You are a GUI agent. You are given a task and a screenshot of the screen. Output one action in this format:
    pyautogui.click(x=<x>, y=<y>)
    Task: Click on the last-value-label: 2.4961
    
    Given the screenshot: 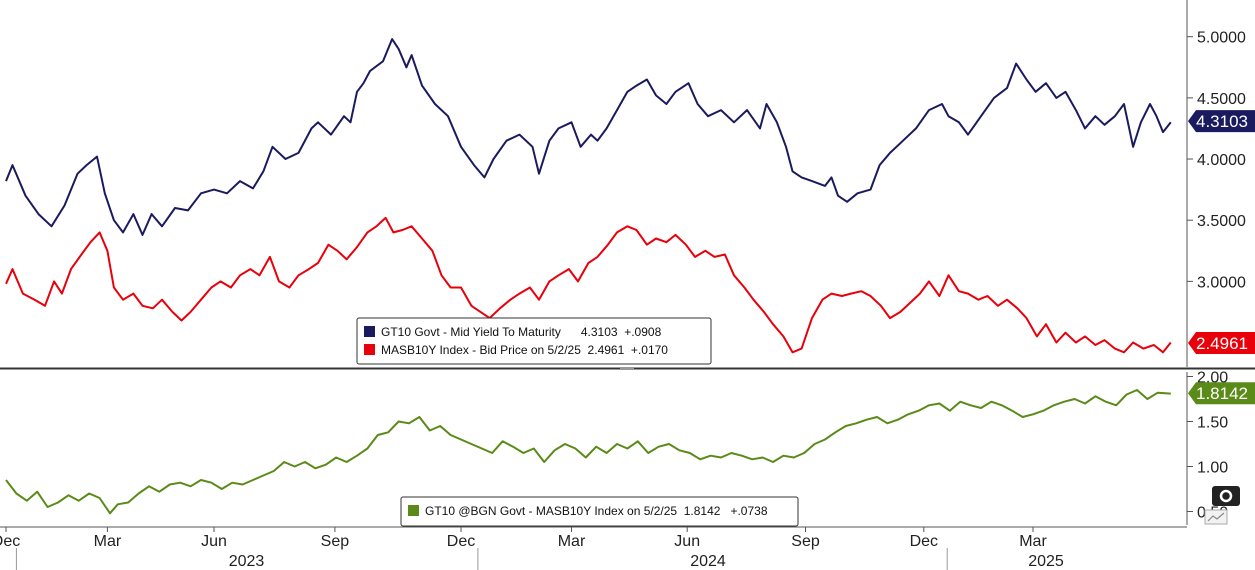 What is the action you would take?
    pyautogui.click(x=1222, y=343)
    